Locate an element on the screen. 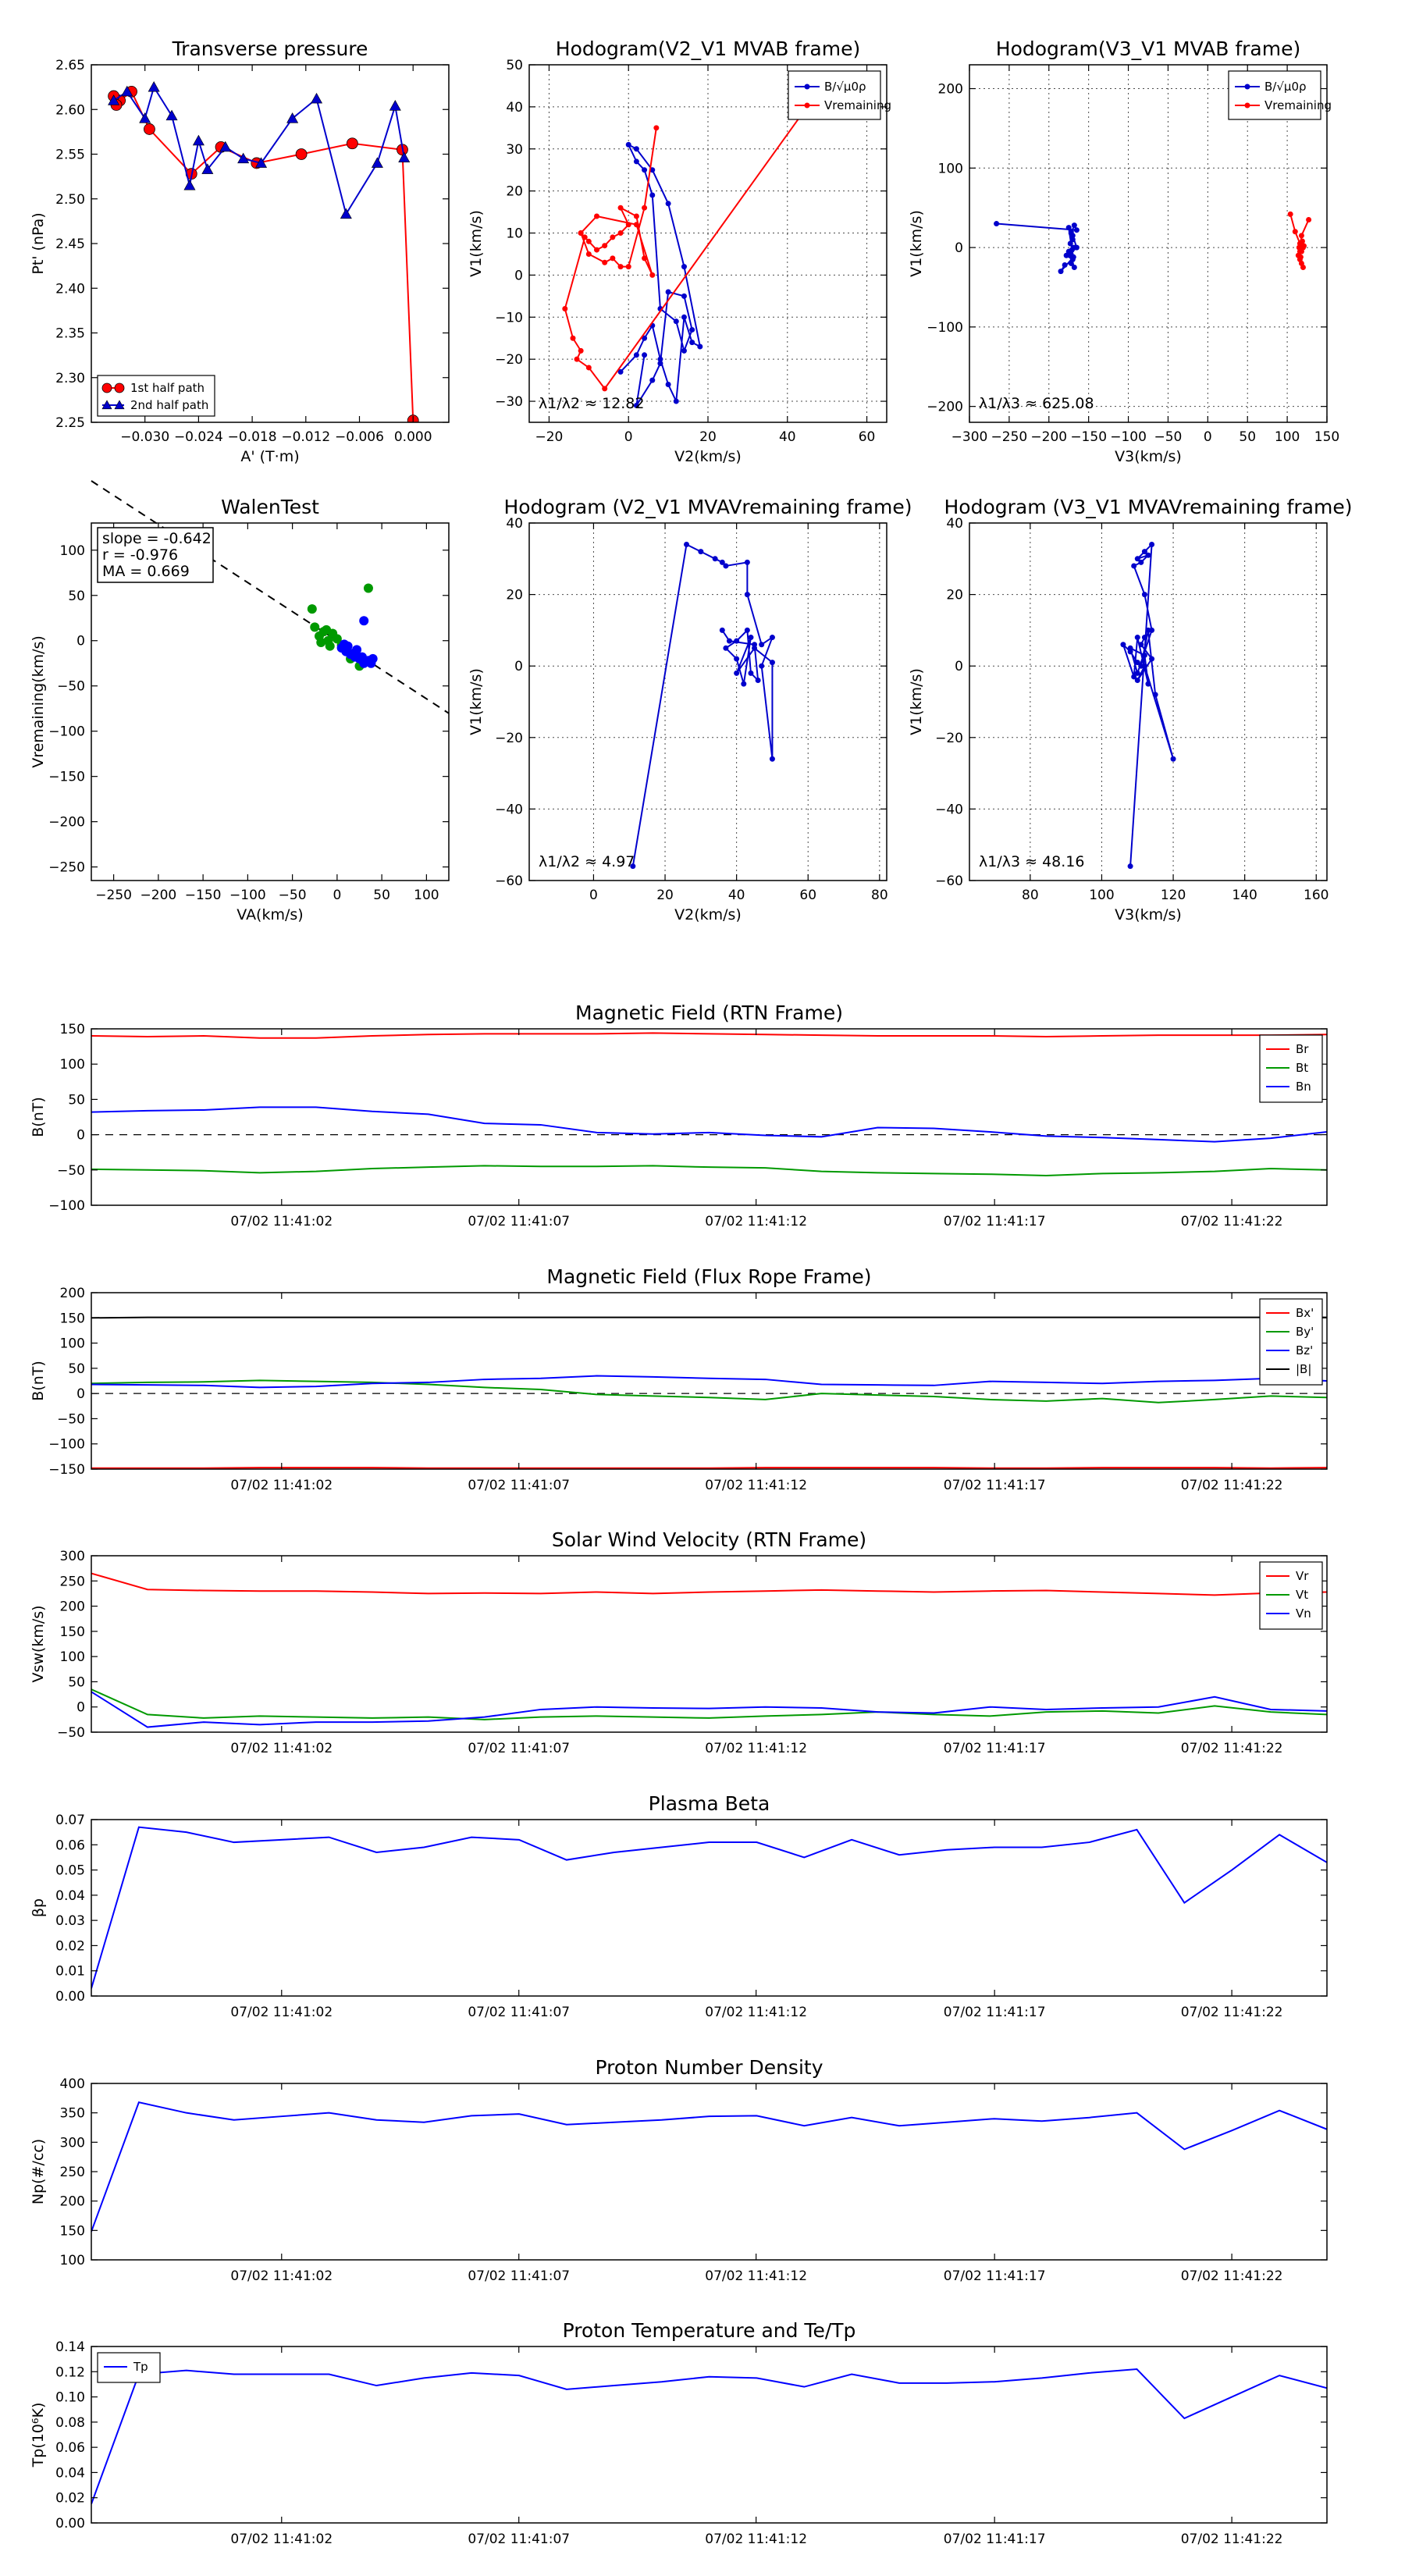 The height and width of the screenshot is (2576, 1405). y-tick-label: 0.04 is located at coordinates (70, 1896).